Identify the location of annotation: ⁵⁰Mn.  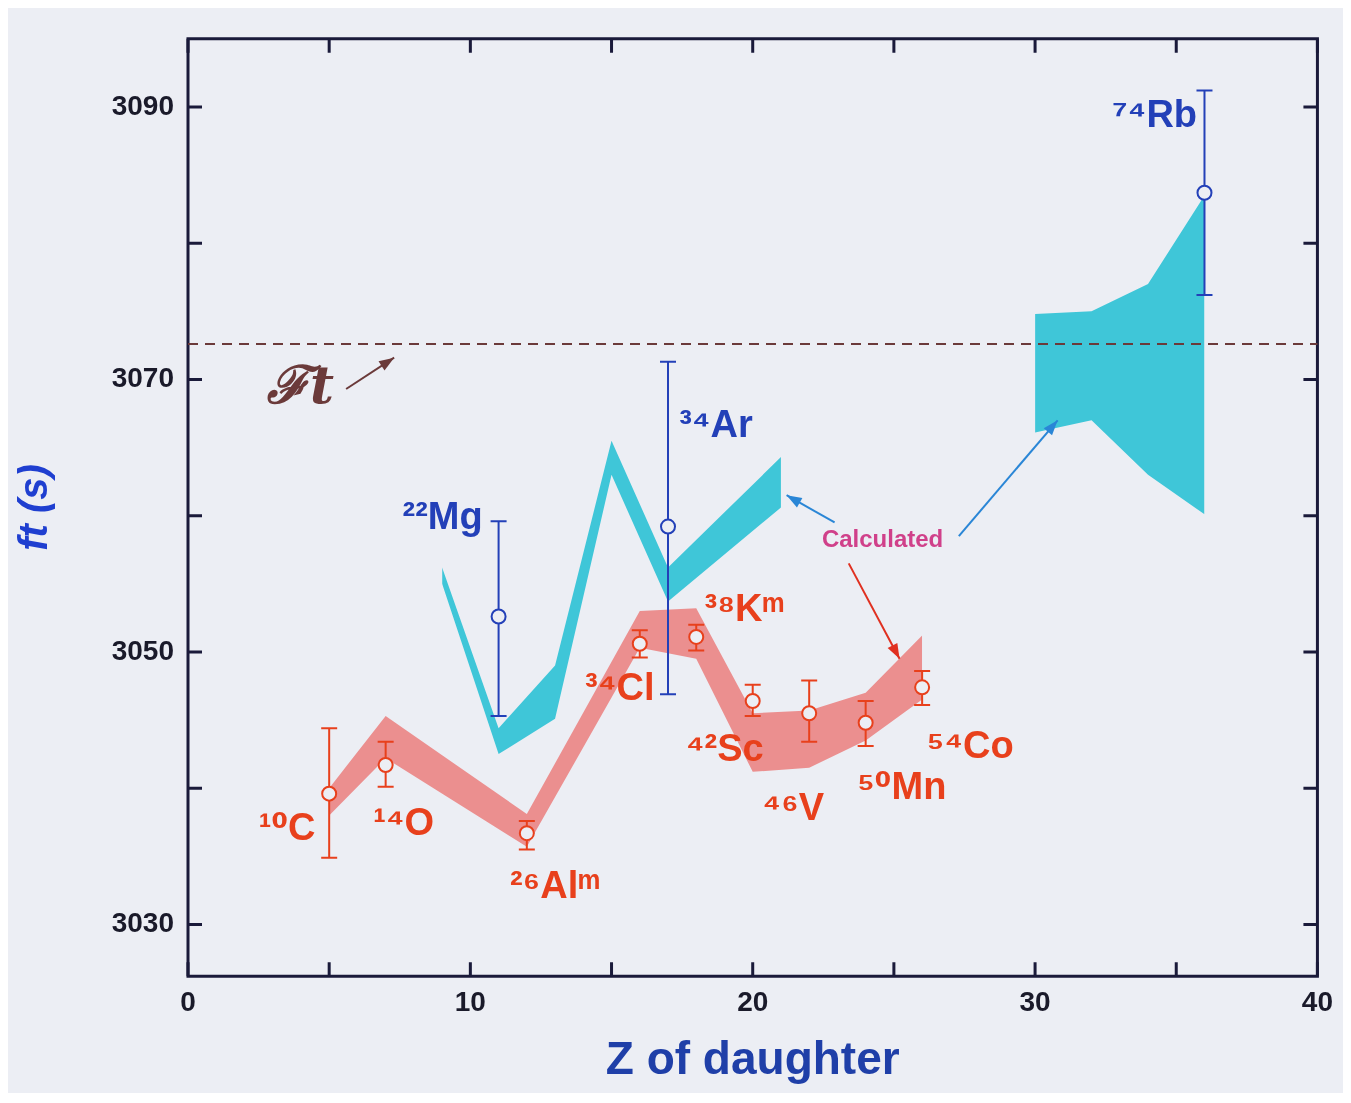
(901, 786).